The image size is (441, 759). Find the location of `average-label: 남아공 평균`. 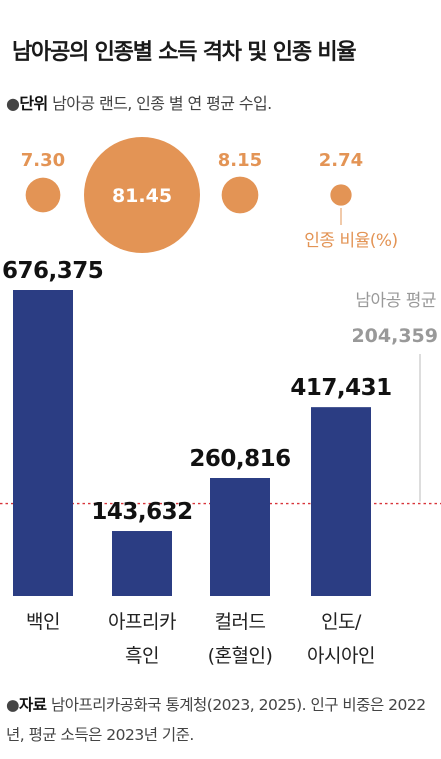

average-label: 남아공 평균 is located at coordinates (395, 301).